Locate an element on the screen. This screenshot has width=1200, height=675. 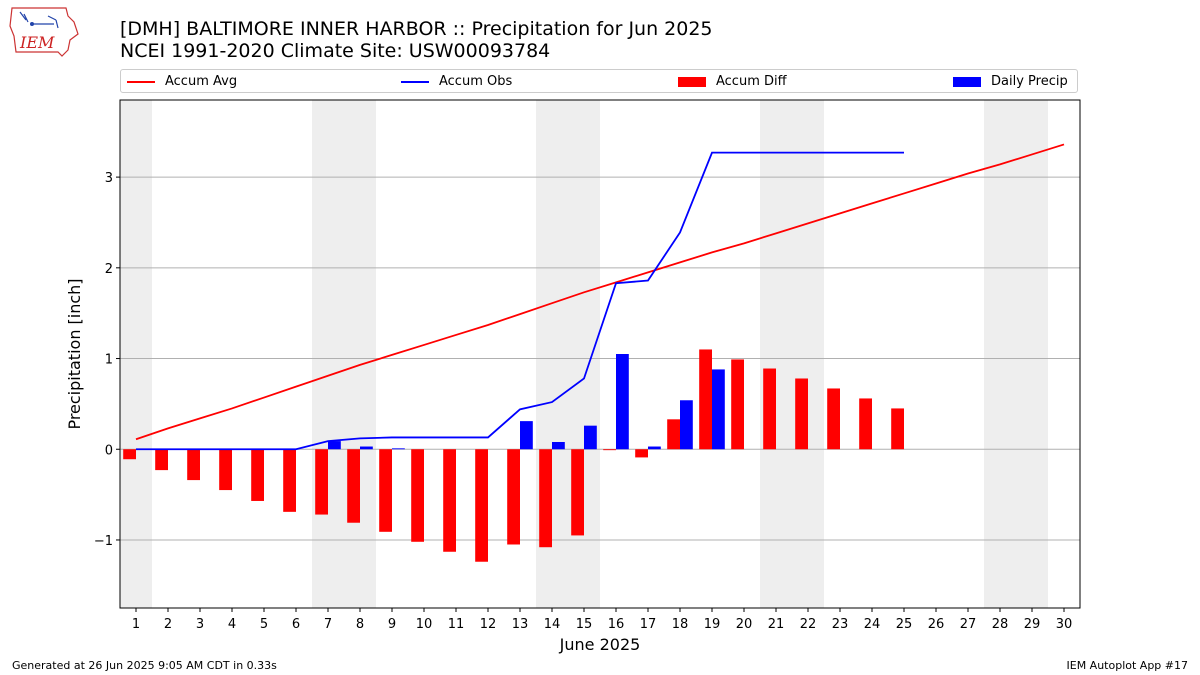
x-tick-label: 20 is located at coordinates (744, 624).